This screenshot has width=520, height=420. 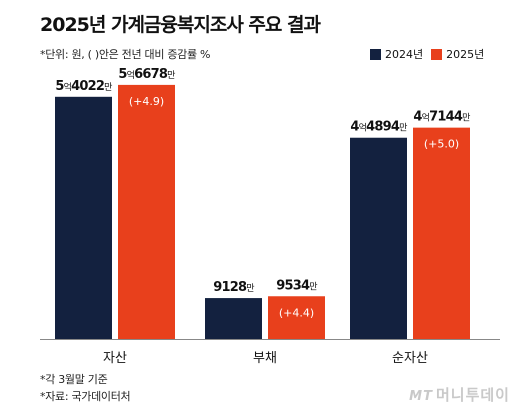 I want to click on legend-label-2025: 2025년, so click(x=465, y=54).